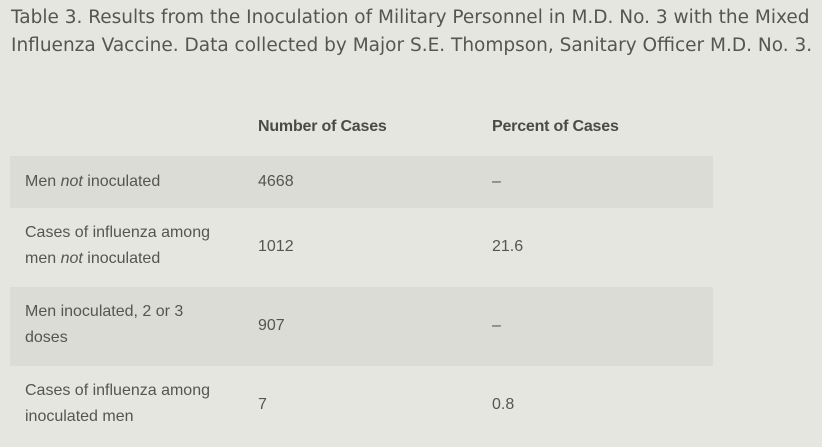  I want to click on row-percent: 0.8, so click(503, 404).